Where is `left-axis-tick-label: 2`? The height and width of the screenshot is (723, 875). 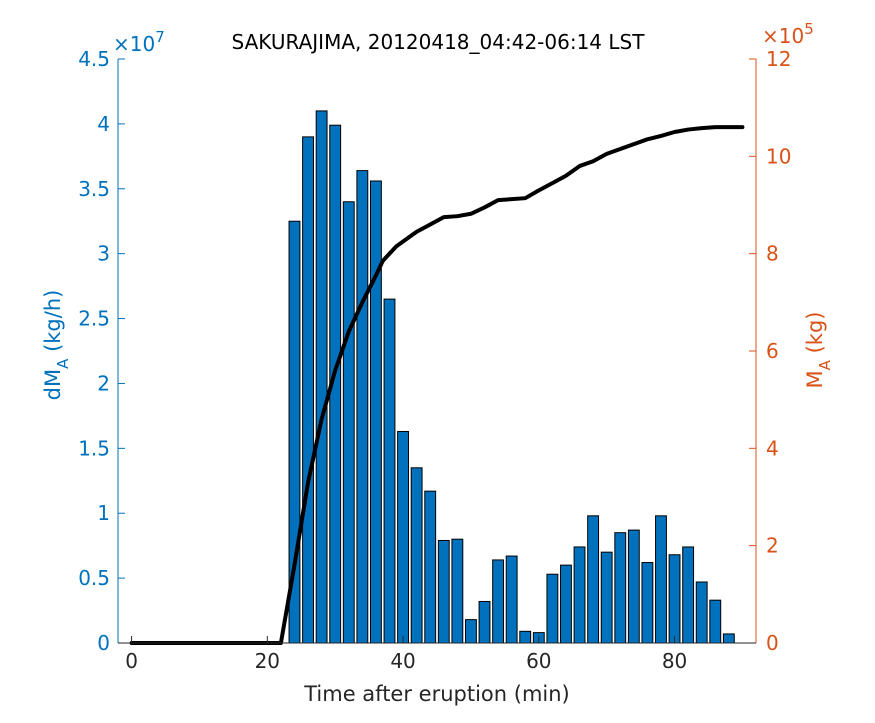
left-axis-tick-label: 2 is located at coordinates (103, 383).